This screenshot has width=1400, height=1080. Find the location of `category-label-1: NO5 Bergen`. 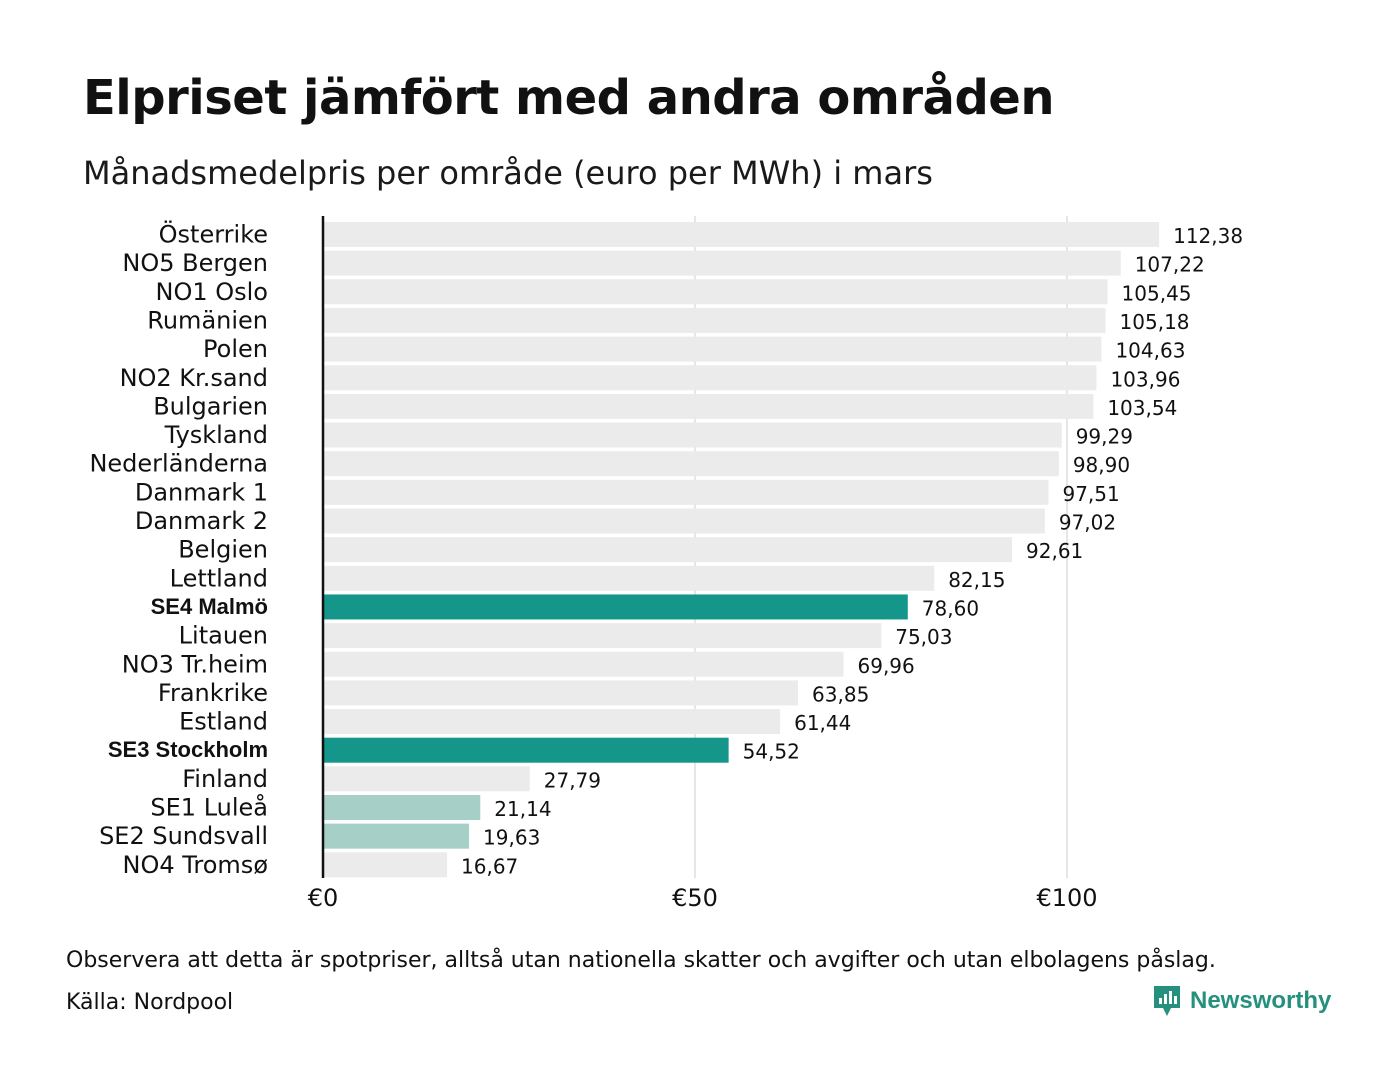

category-label-1: NO5 Bergen is located at coordinates (195, 263).